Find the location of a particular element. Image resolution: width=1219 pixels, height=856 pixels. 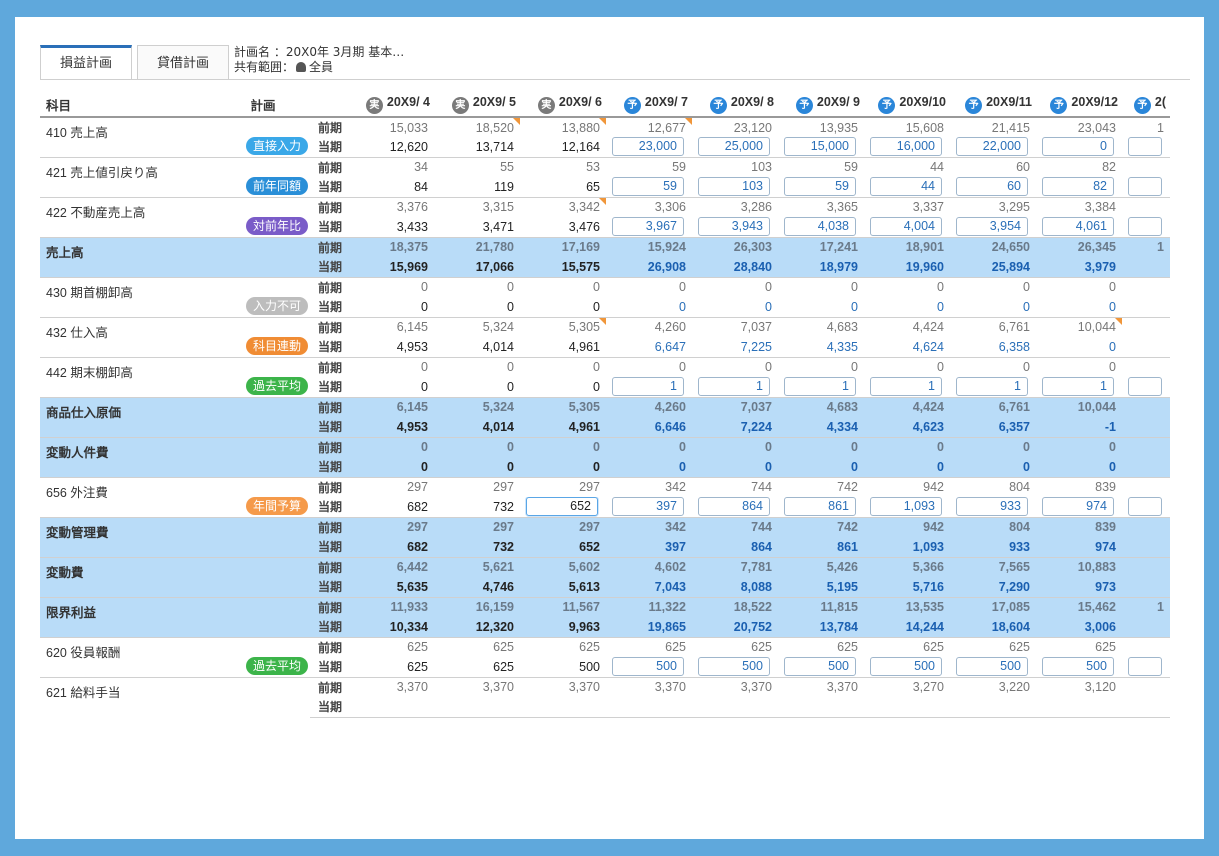

value-input: 22,000 is located at coordinates (992, 146).